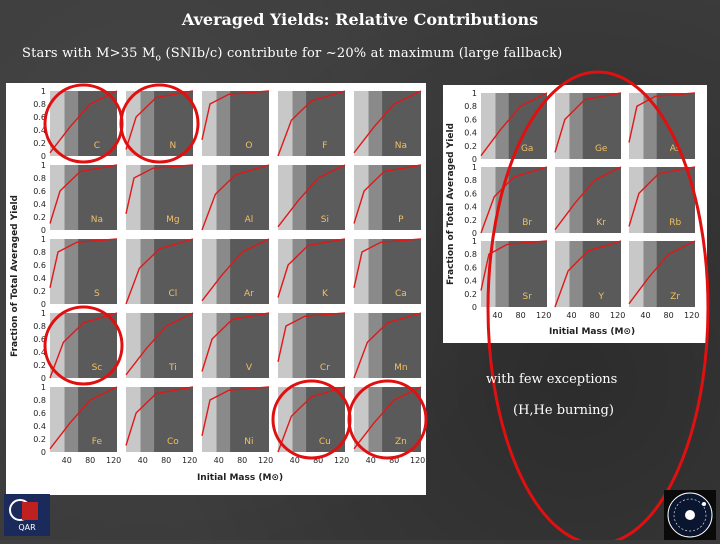 Image resolution: width=720 pixels, height=544 pixels. What do you see at coordinates (527, 149) in the screenshot?
I see `right-element-label-Ga: Ga` at bounding box center [527, 149].